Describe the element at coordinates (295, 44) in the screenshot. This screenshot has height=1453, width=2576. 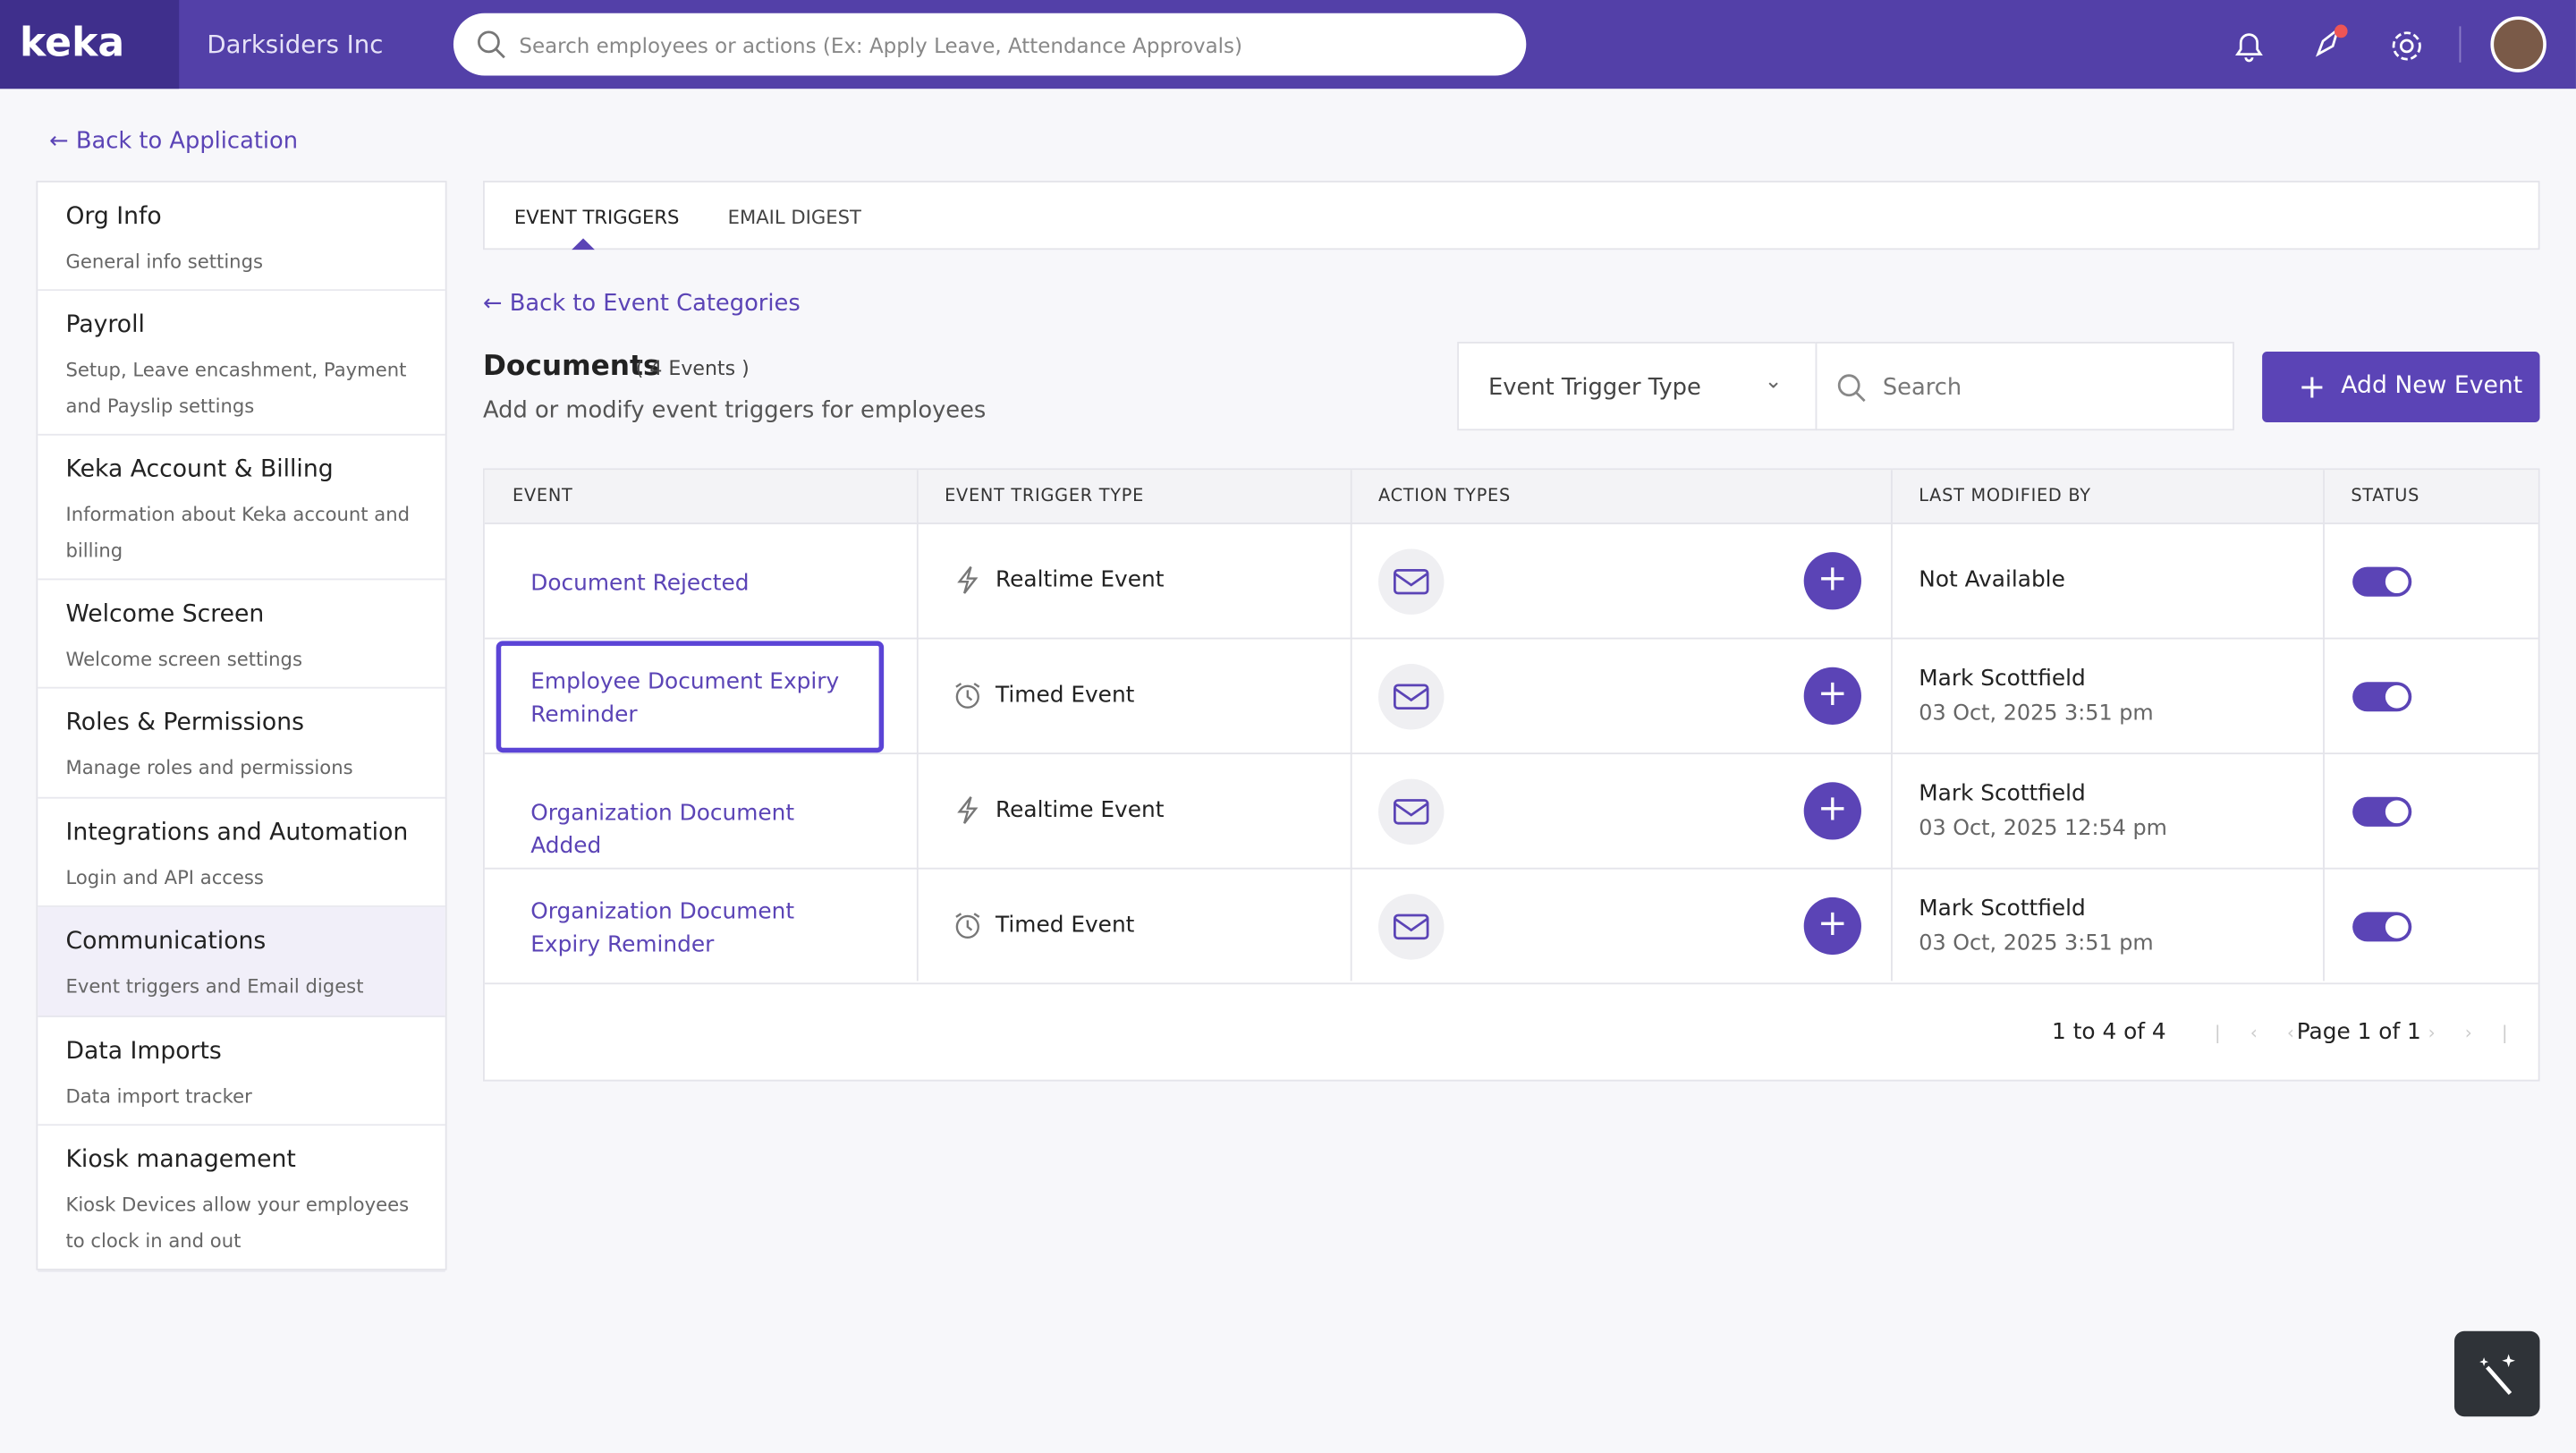
I see `company-name: Darksiders Inc` at that location.